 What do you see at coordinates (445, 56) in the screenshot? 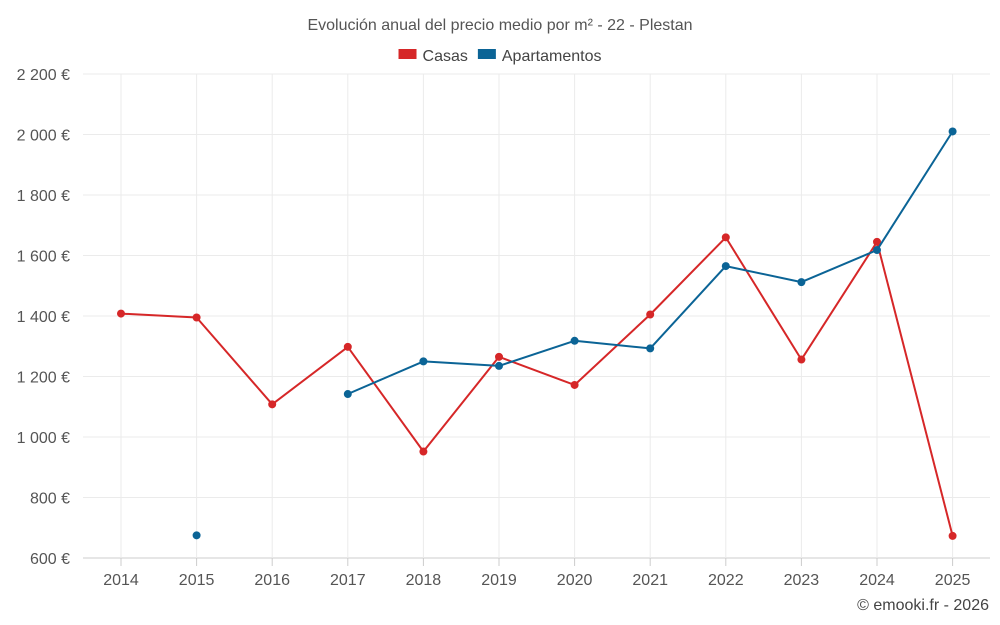
I see `legend-label: Casas` at bounding box center [445, 56].